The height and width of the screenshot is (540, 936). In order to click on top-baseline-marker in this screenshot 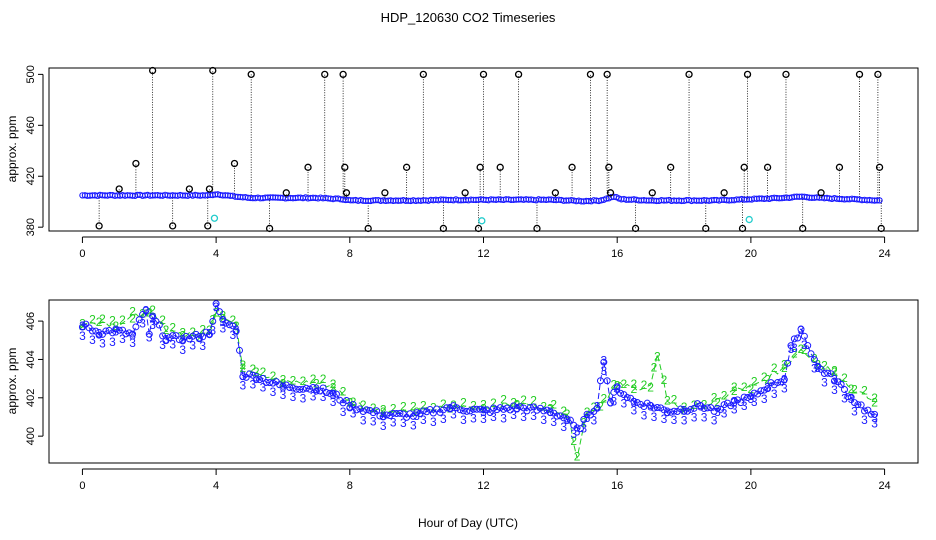, I will do `click(879, 200)`.